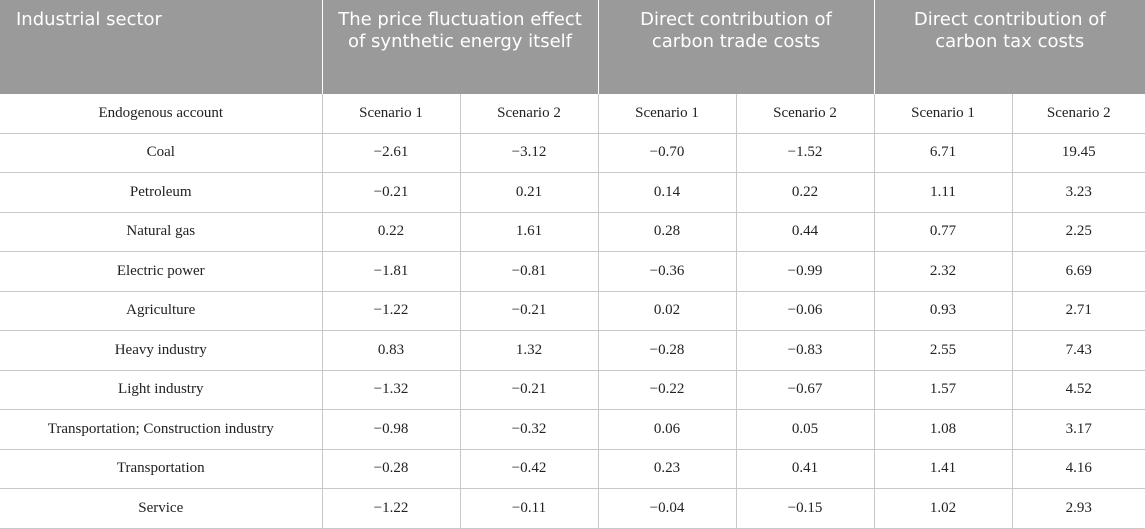 This screenshot has width=1145, height=529. I want to click on table-cell: −1.52, so click(805, 153).